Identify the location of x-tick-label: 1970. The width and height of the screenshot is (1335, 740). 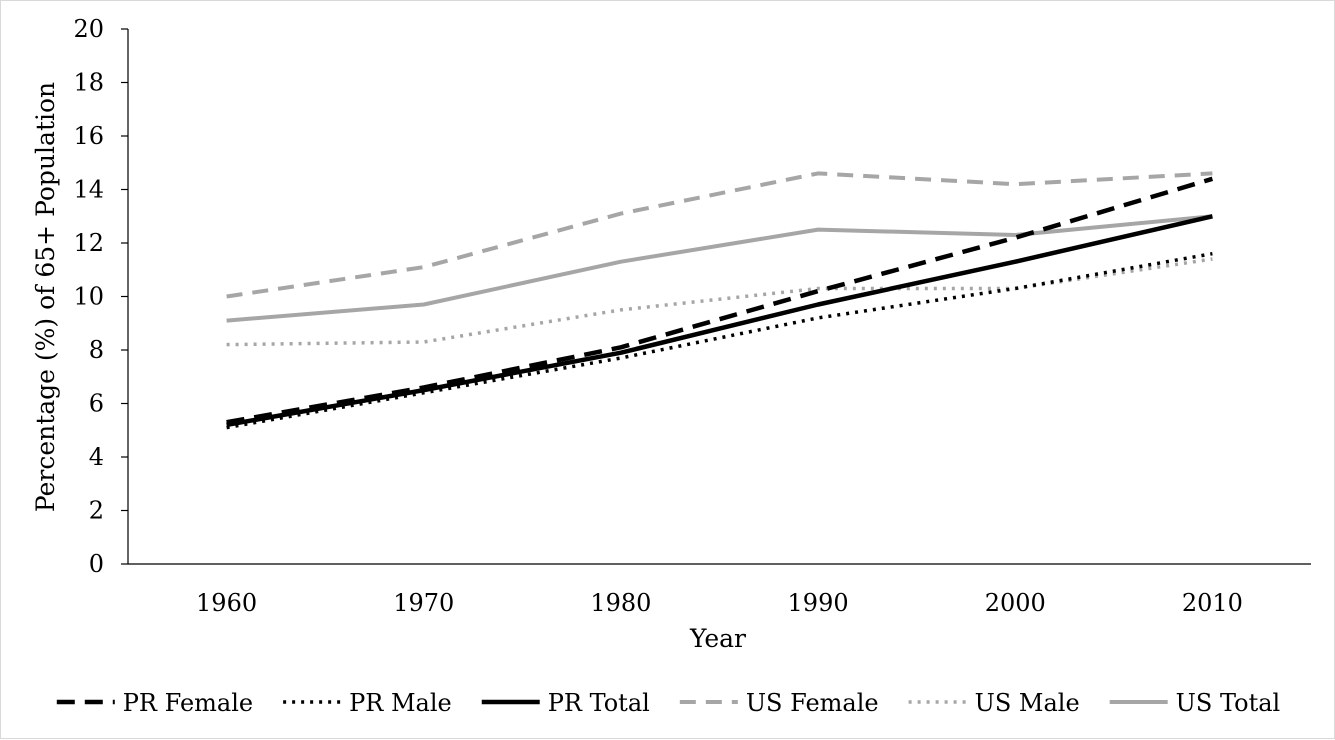
(423, 603).